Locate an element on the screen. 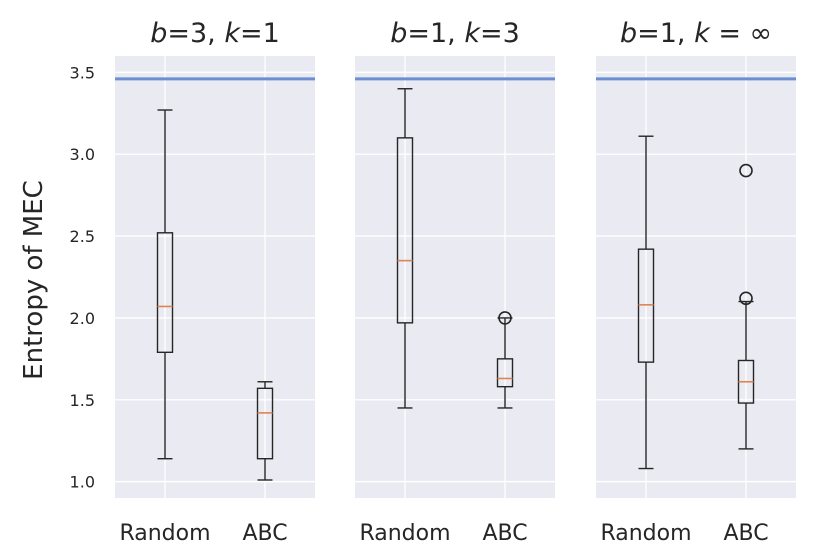 This screenshot has width=818, height=558. title-value: =1 is located at coordinates (260, 33).